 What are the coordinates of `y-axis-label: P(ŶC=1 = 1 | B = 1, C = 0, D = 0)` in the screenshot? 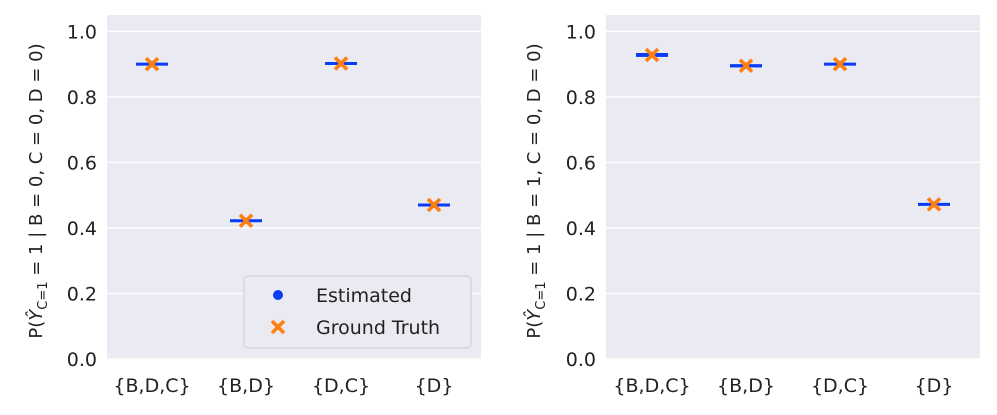 It's located at (536, 190).